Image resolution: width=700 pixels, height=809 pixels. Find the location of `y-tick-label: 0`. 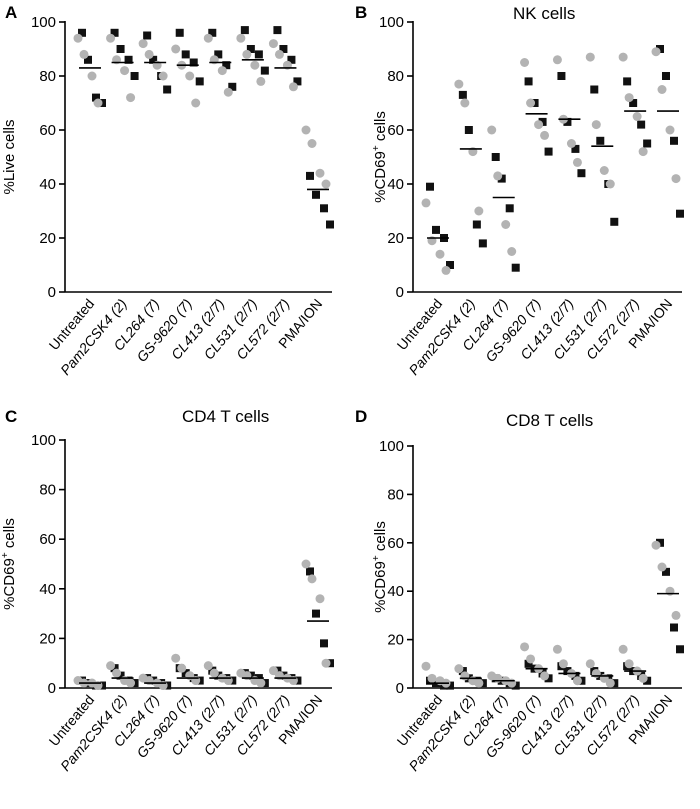

y-tick-label: 0 is located at coordinates (52, 292).